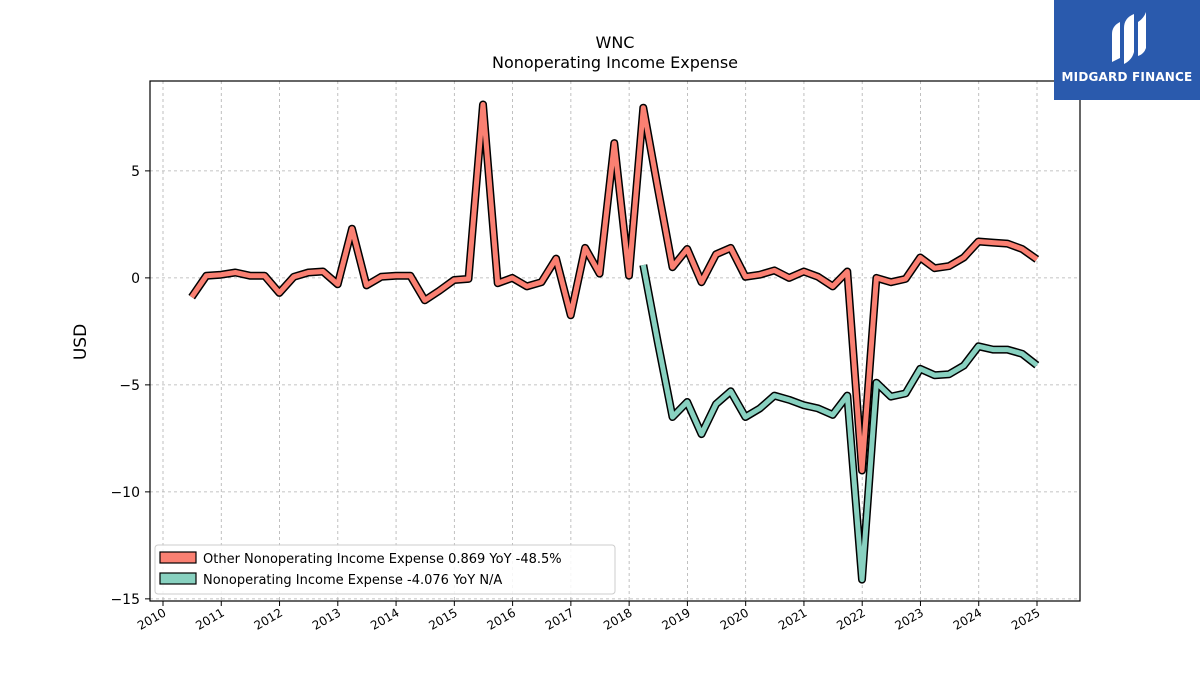 Image resolution: width=1200 pixels, height=675 pixels. Describe the element at coordinates (909, 618) in the screenshot. I see `x-tick-label: 2023` at that location.